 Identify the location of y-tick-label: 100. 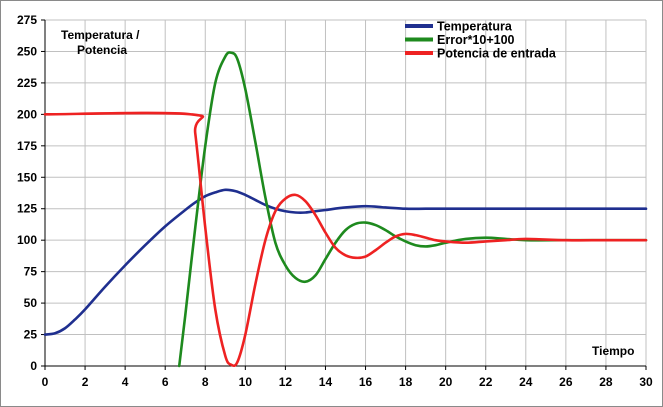
(27, 240).